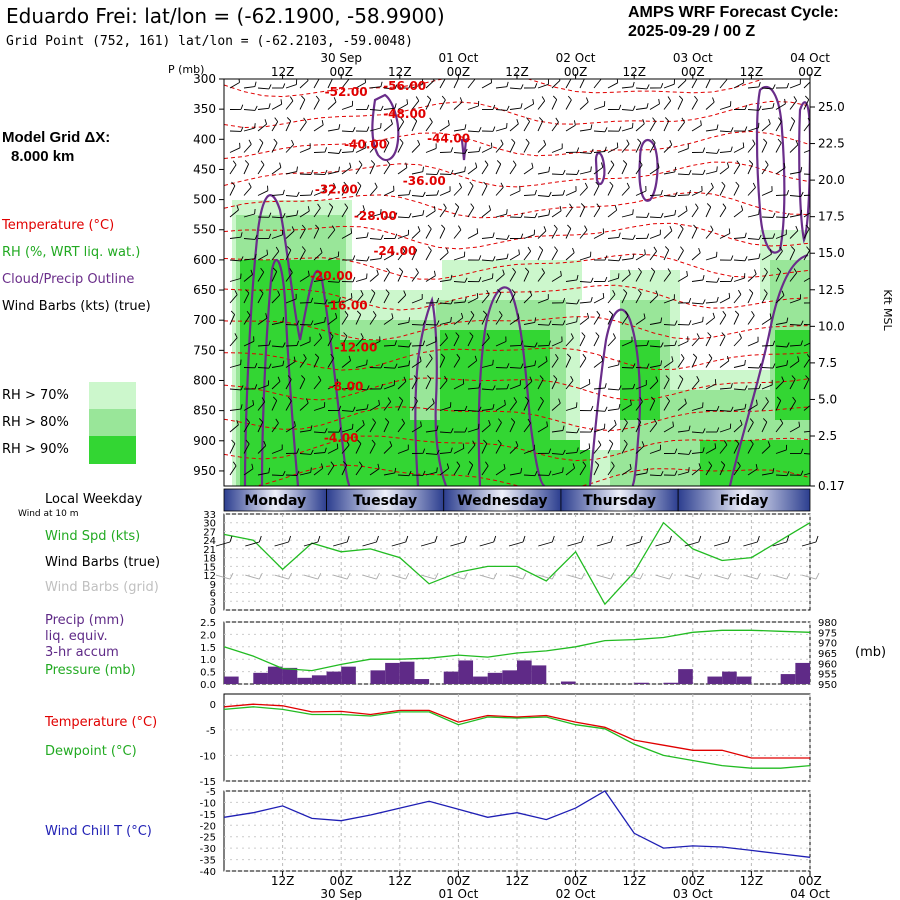 The height and width of the screenshot is (900, 900). Describe the element at coordinates (517, 824) in the screenshot. I see `wind-chill-line` at that location.